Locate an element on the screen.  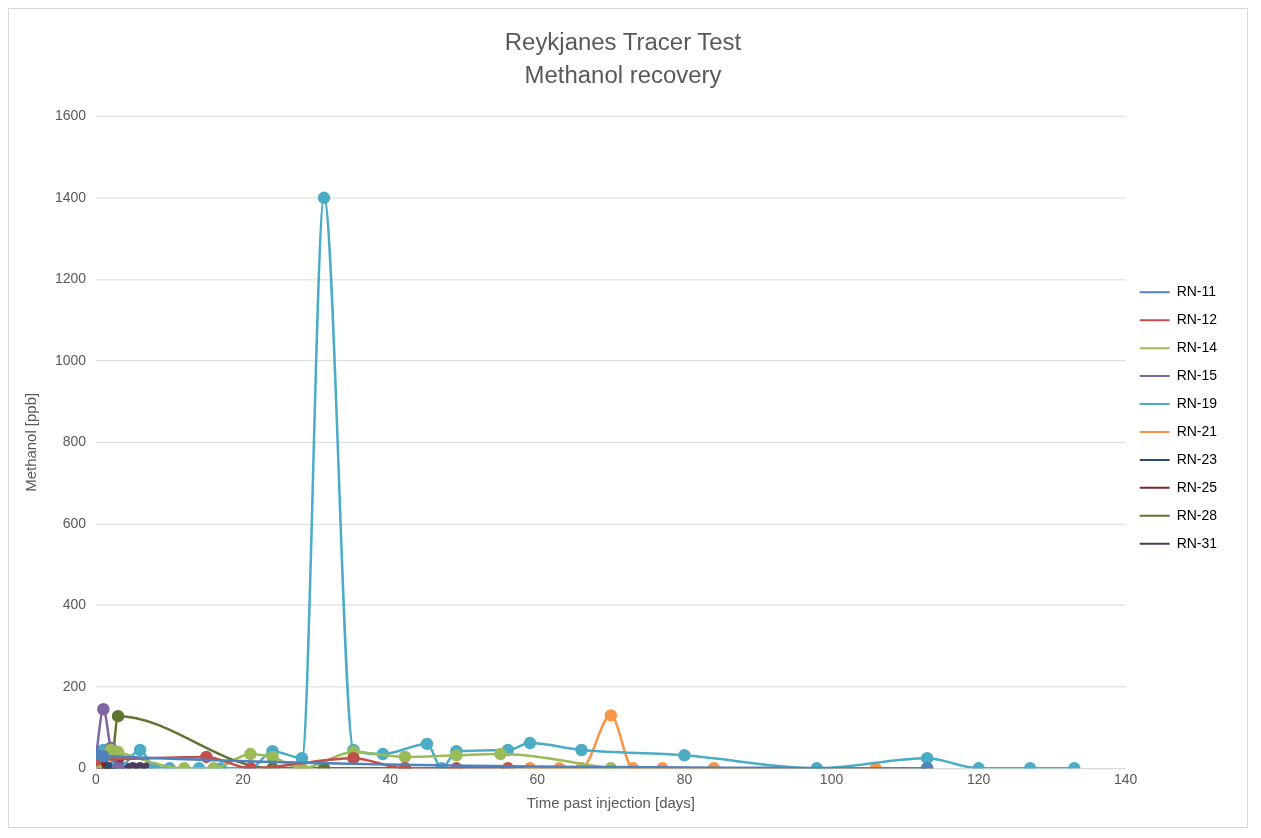
legend-label: RN-14 is located at coordinates (1197, 347).